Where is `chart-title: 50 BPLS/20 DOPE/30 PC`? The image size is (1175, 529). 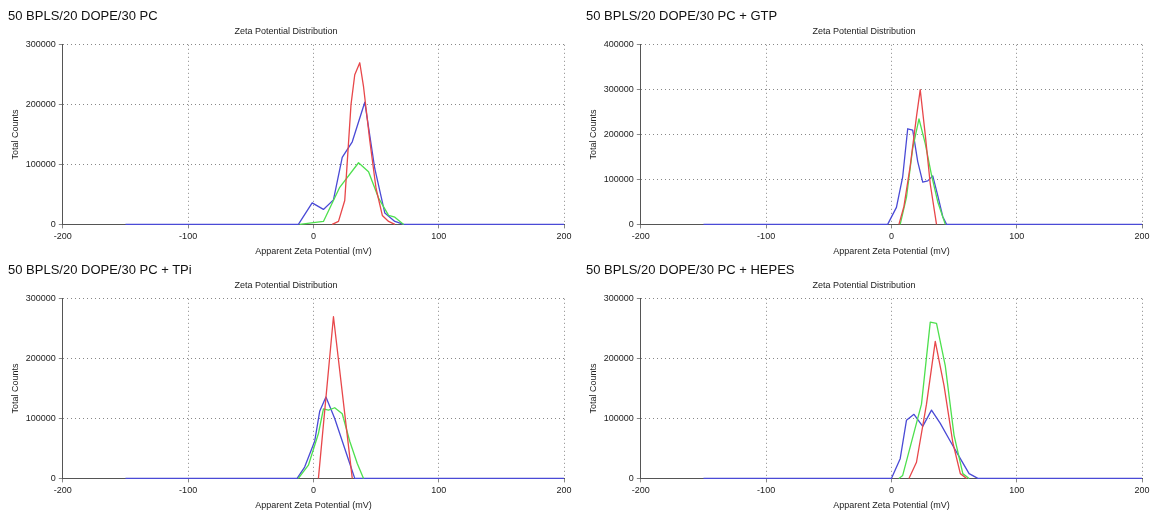
chart-title: 50 BPLS/20 DOPE/30 PC is located at coordinates (83, 16).